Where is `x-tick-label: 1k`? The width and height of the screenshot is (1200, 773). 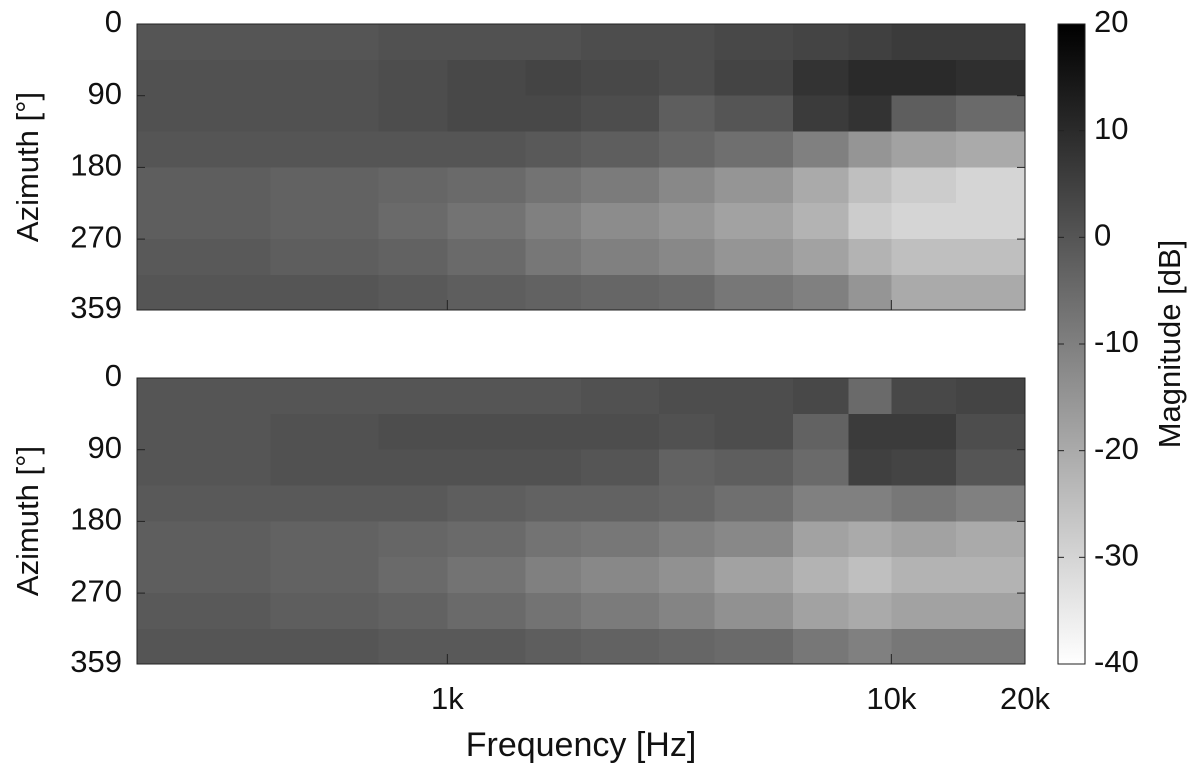
x-tick-label: 1k is located at coordinates (447, 698).